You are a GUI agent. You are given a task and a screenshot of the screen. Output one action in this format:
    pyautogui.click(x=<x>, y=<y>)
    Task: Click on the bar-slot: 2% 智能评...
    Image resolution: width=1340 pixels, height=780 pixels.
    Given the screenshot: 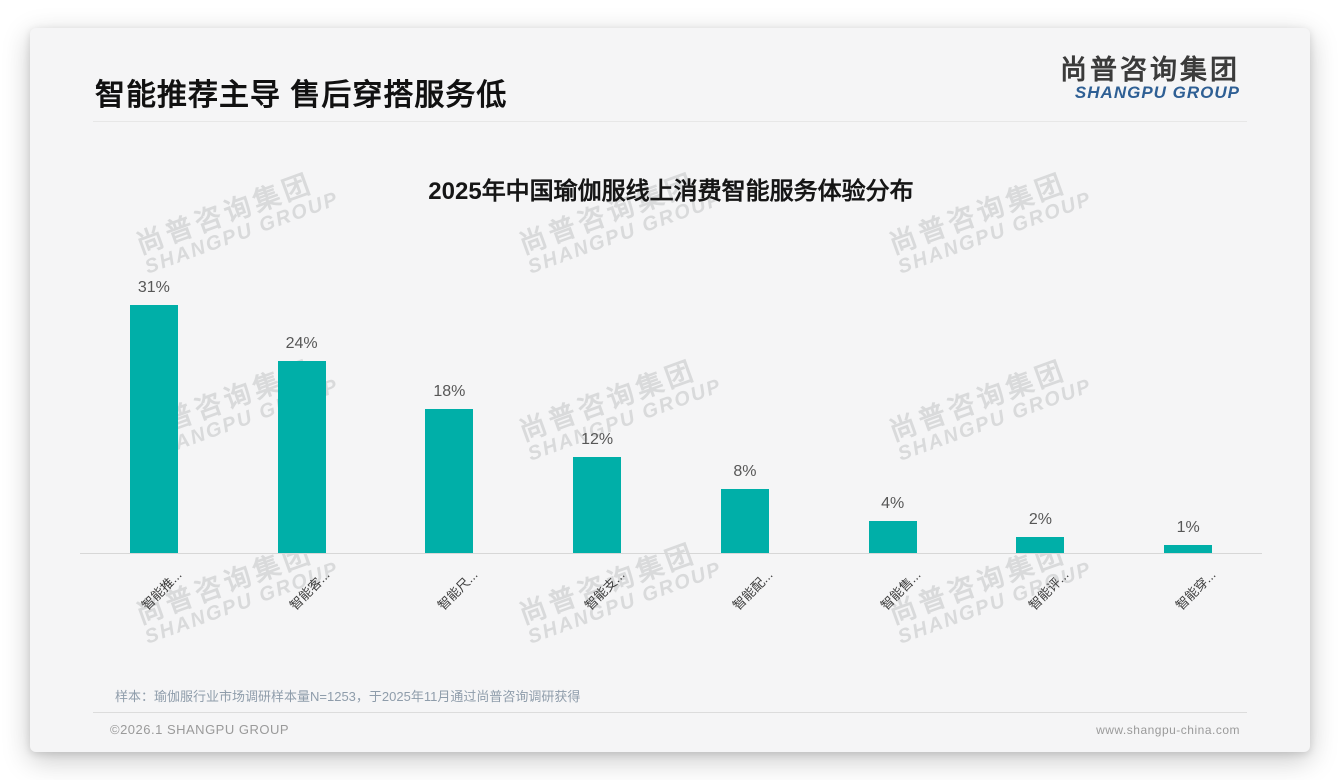 What is the action you would take?
    pyautogui.click(x=1041, y=448)
    